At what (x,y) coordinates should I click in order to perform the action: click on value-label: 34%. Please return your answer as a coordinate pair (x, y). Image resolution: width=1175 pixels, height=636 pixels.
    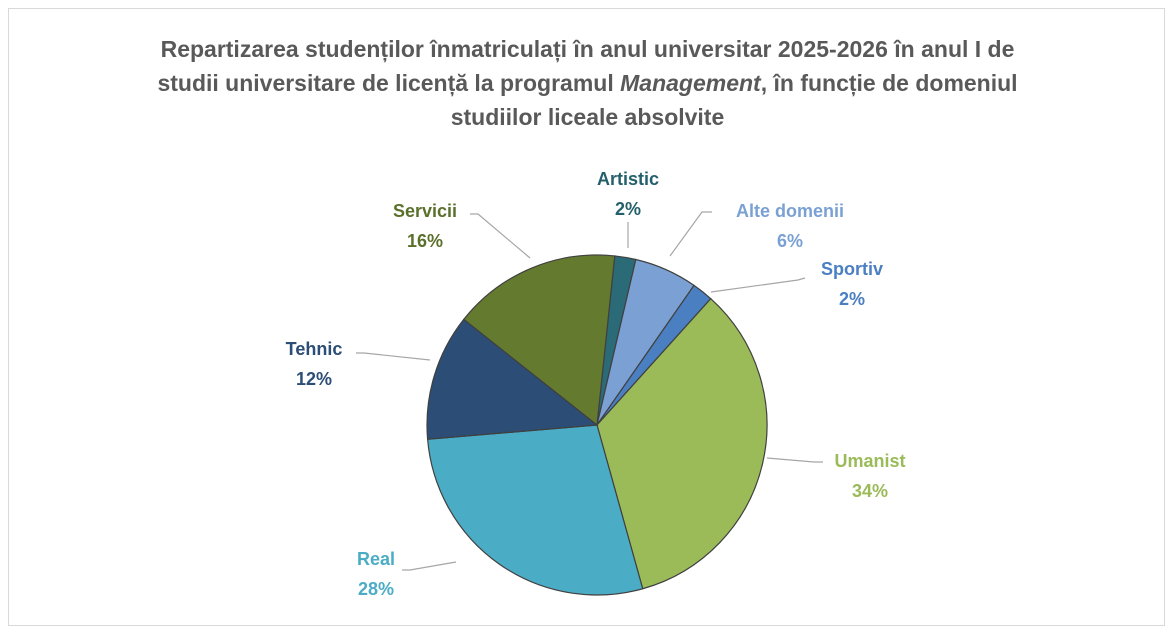
    Looking at the image, I should click on (870, 491).